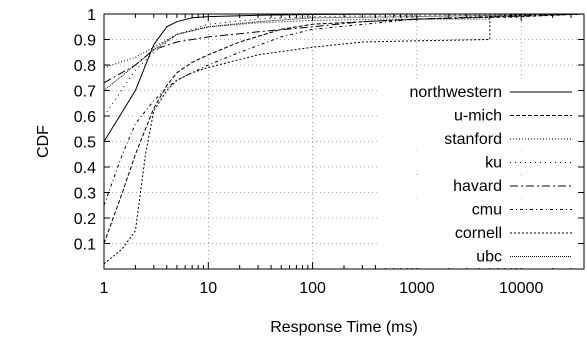 The width and height of the screenshot is (587, 339). I want to click on legend-label-havard: havard, so click(477, 186).